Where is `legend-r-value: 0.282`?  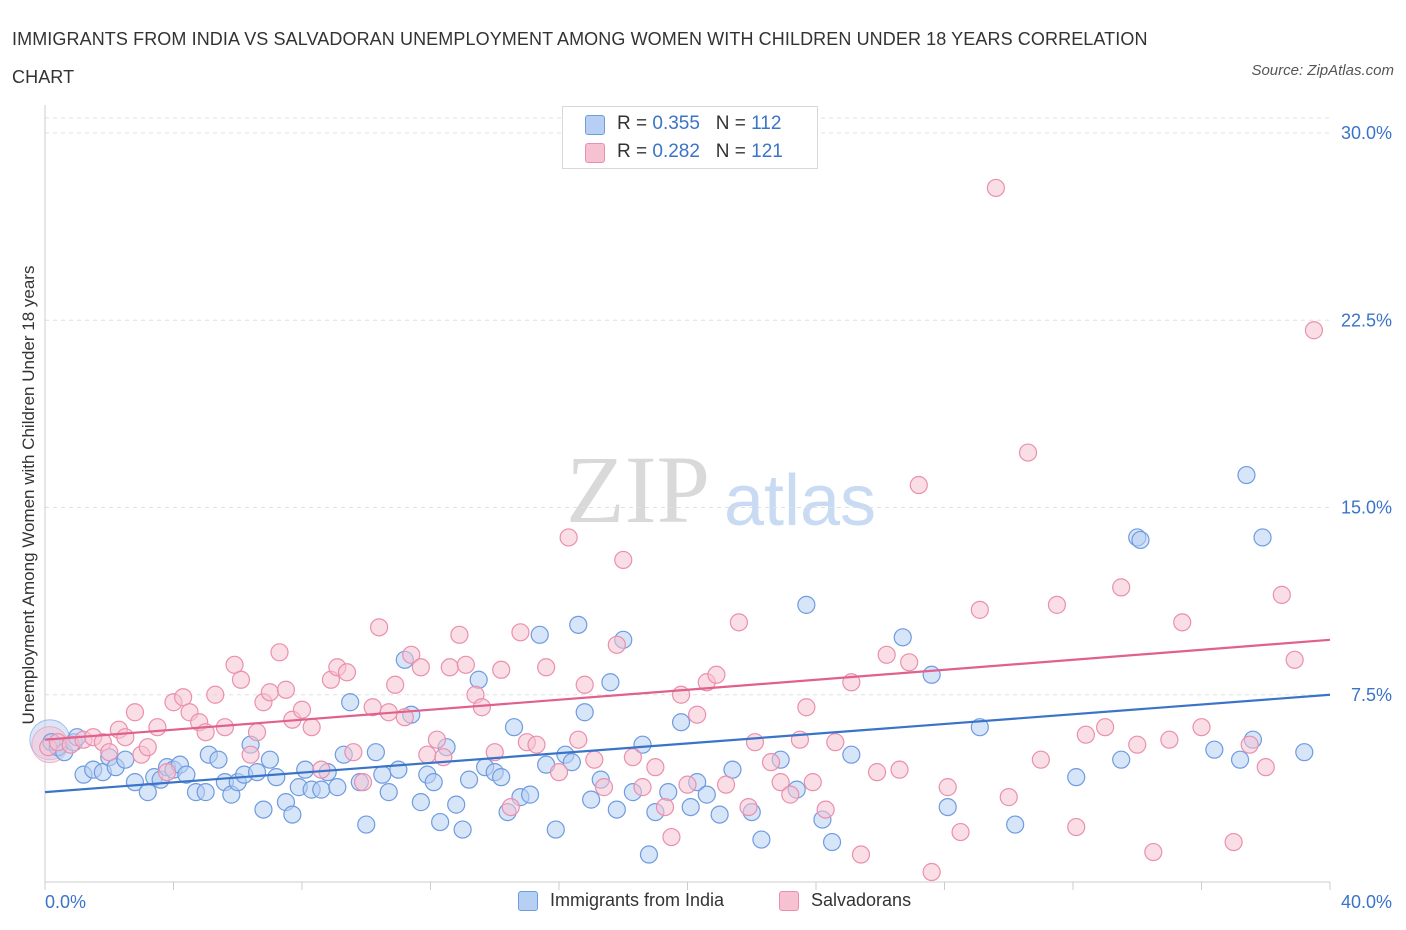 legend-r-value: 0.282 is located at coordinates (676, 151).